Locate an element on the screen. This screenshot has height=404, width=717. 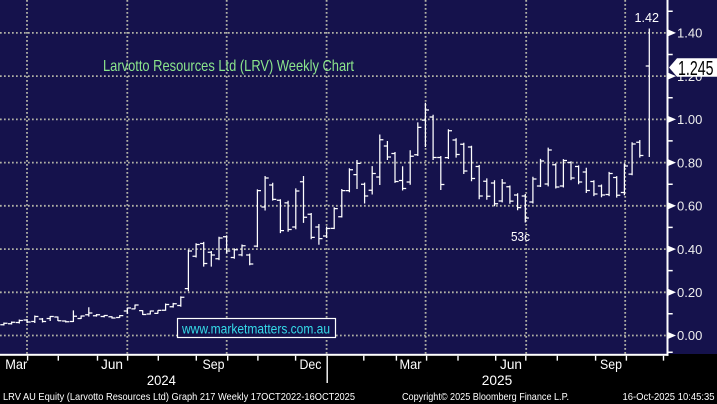
svg-text: 0.20 is located at coordinates (689, 292).